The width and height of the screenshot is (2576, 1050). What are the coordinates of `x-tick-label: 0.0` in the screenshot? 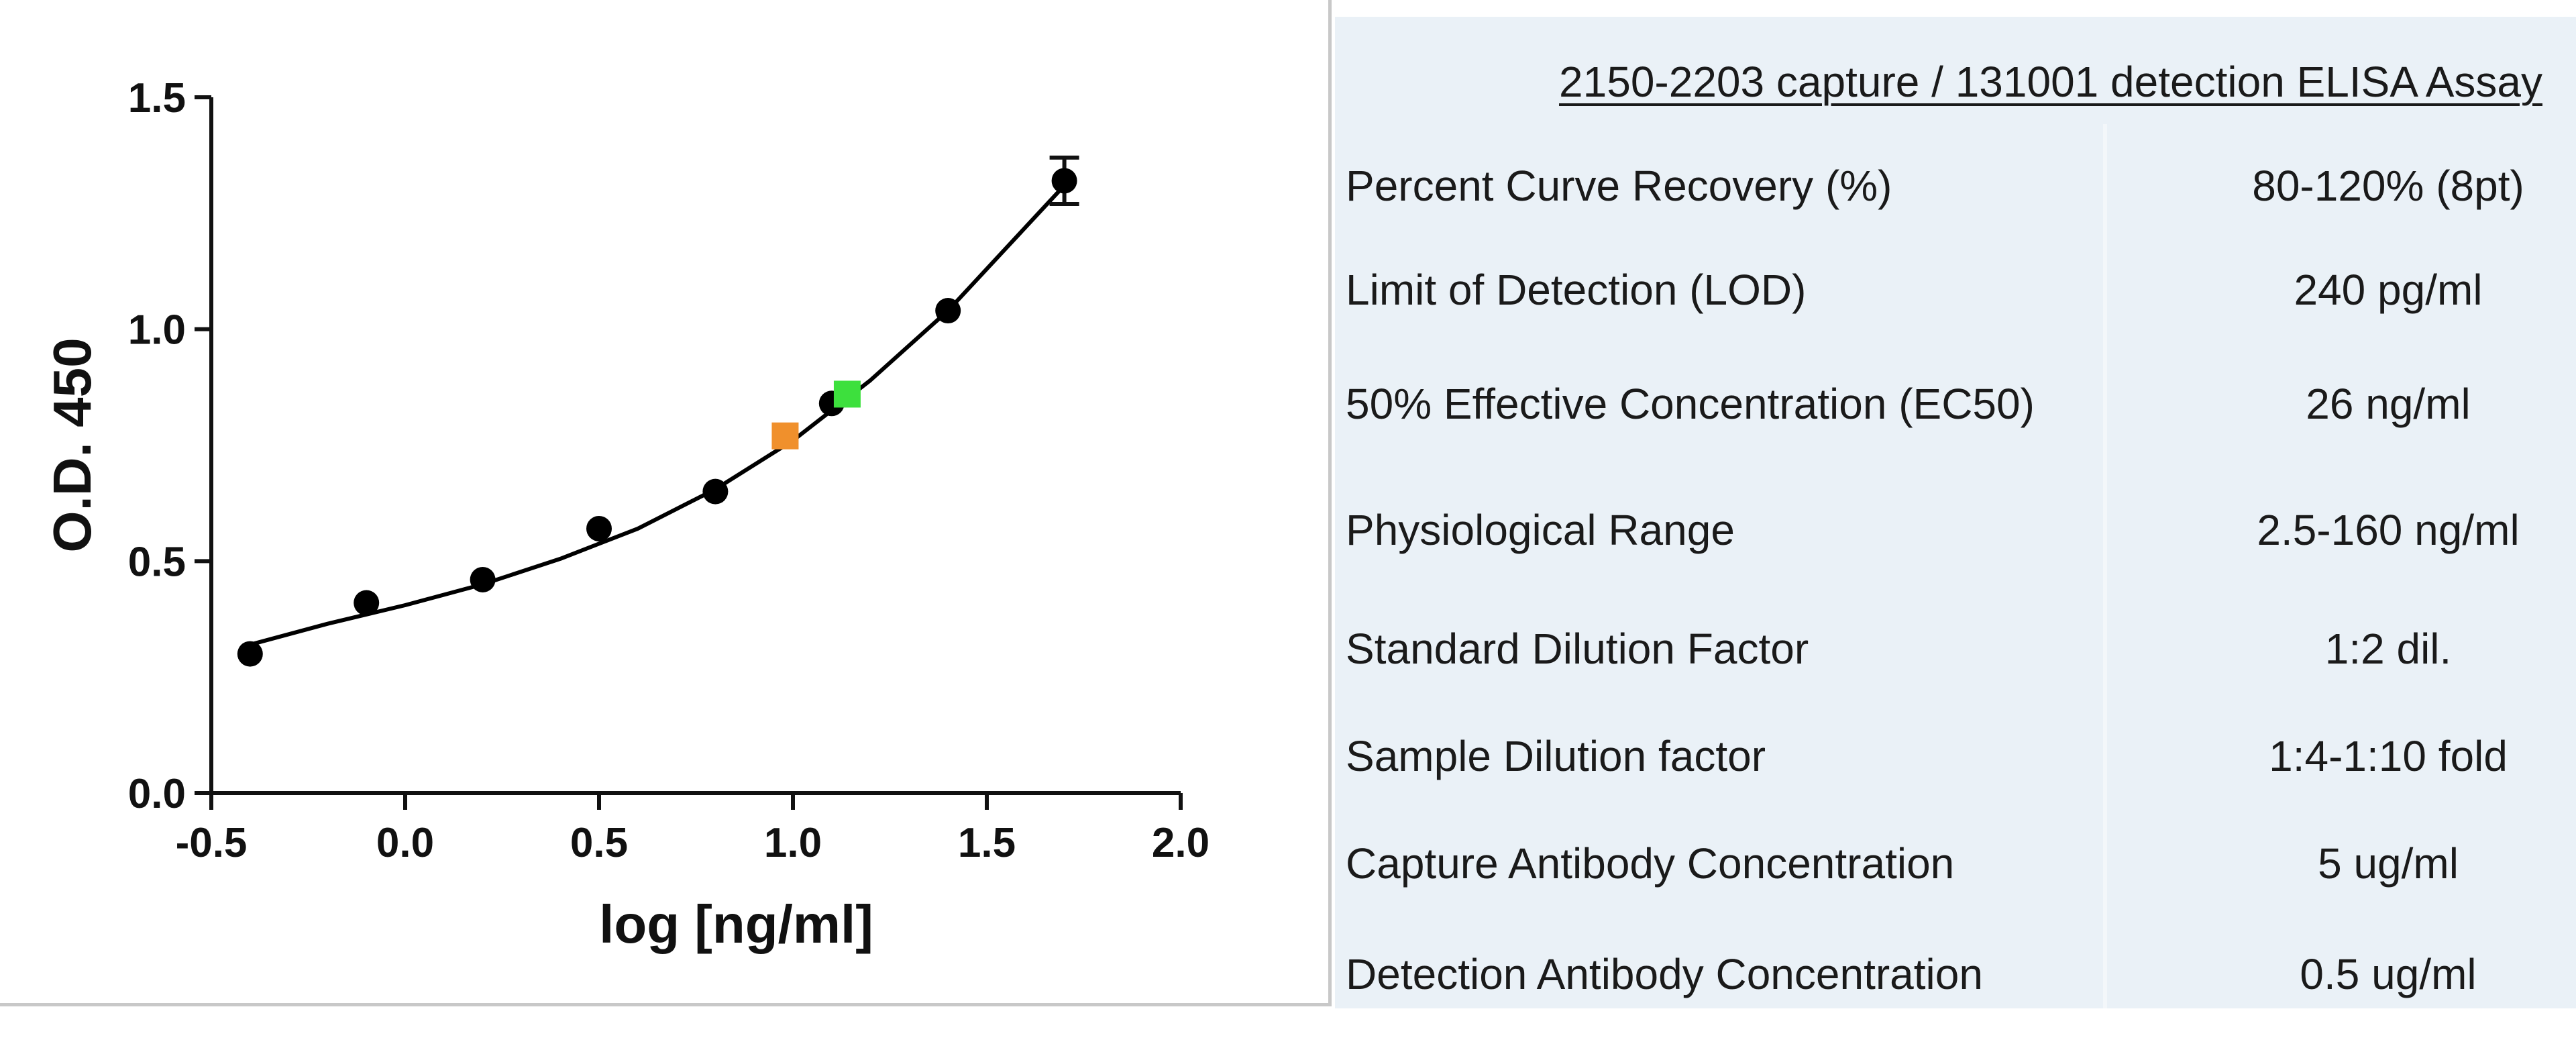 It's located at (405, 843).